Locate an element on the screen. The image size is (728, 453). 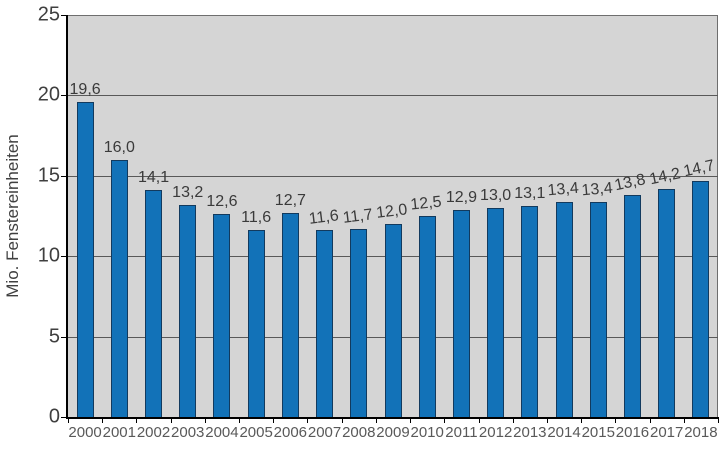
x-tick-label: 2018 is located at coordinates (701, 432).